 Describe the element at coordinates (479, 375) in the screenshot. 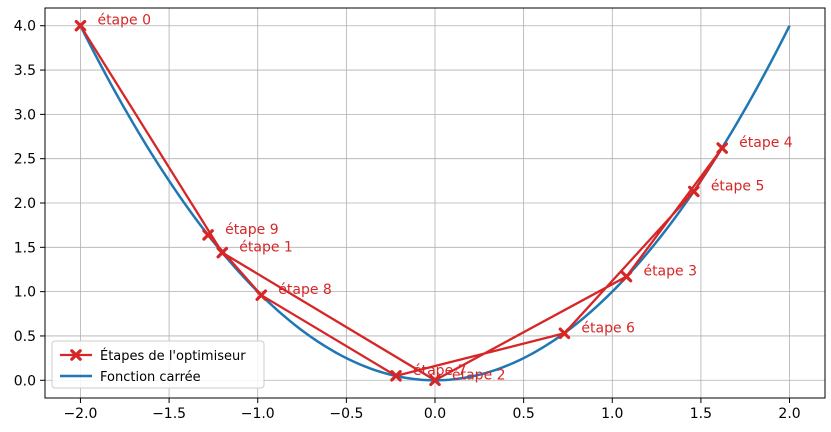

I see `step-label: étape 2` at that location.